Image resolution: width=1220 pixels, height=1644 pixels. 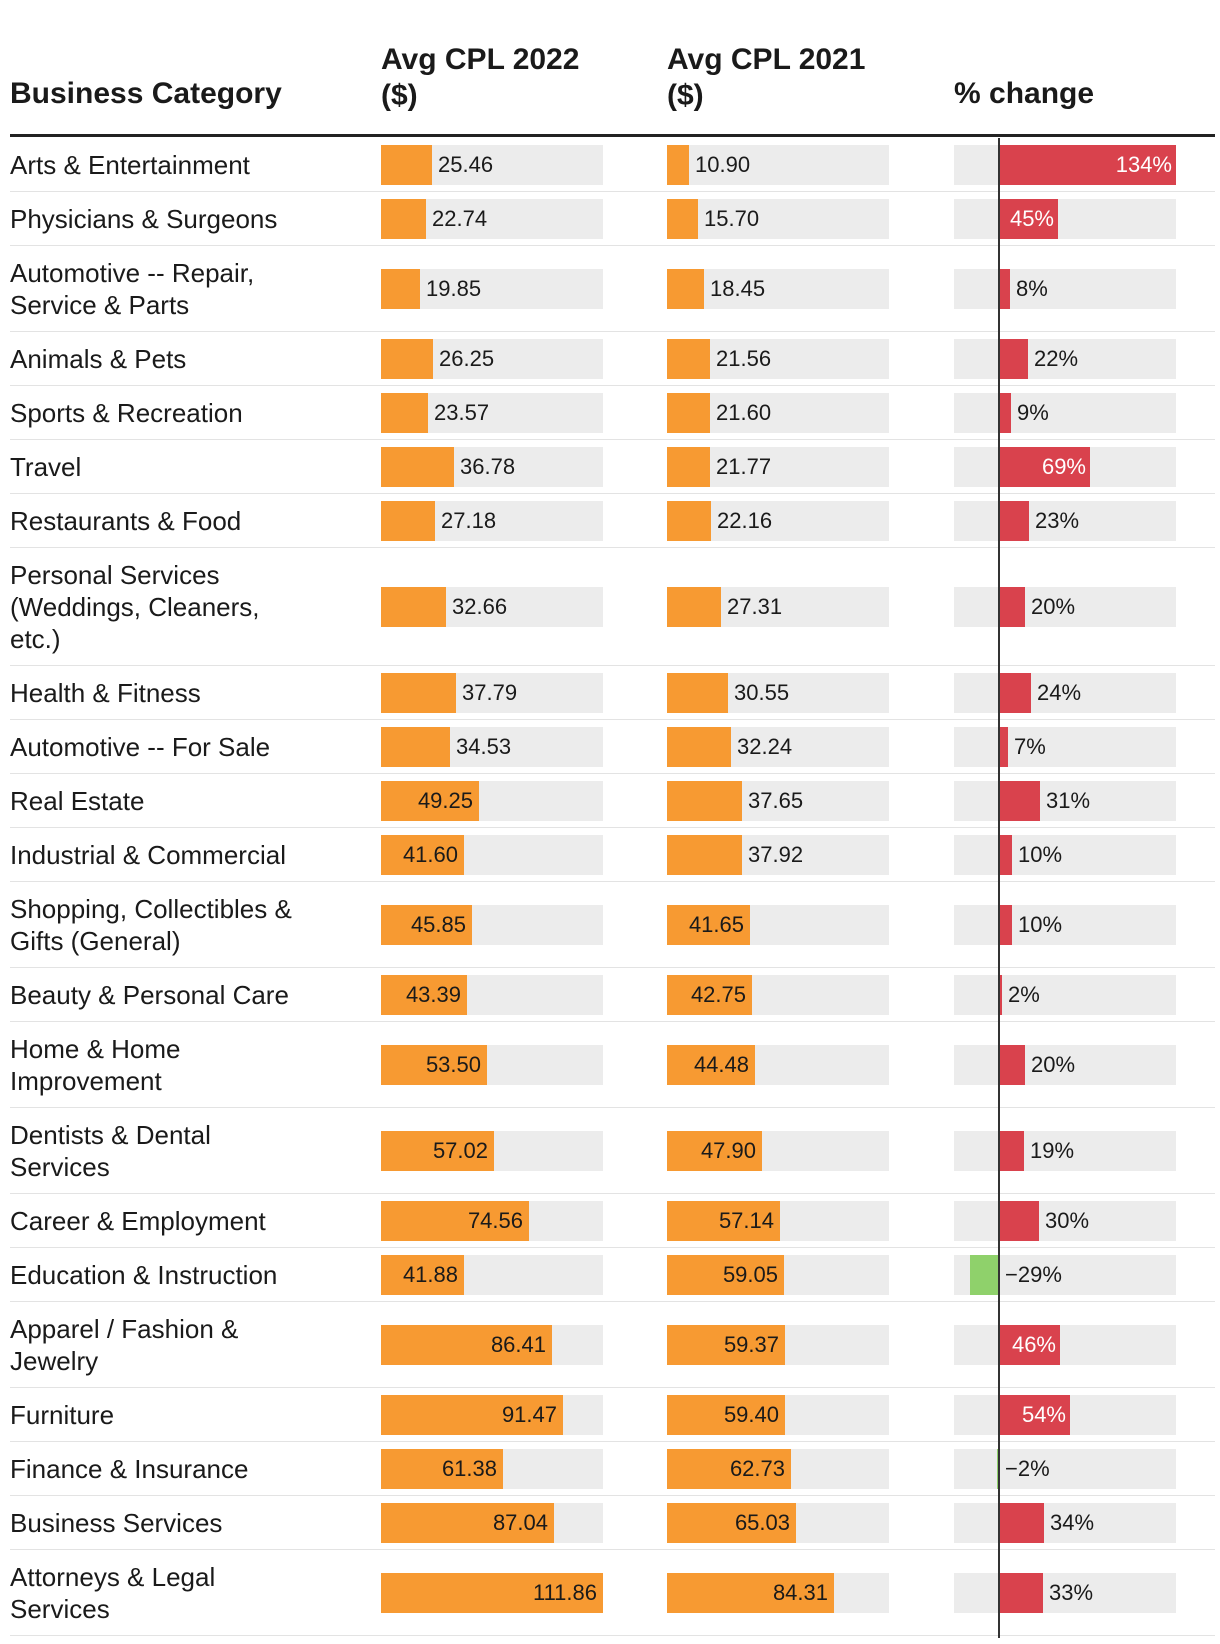 I want to click on cpl-2022-track: 34.53, so click(x=492, y=747).